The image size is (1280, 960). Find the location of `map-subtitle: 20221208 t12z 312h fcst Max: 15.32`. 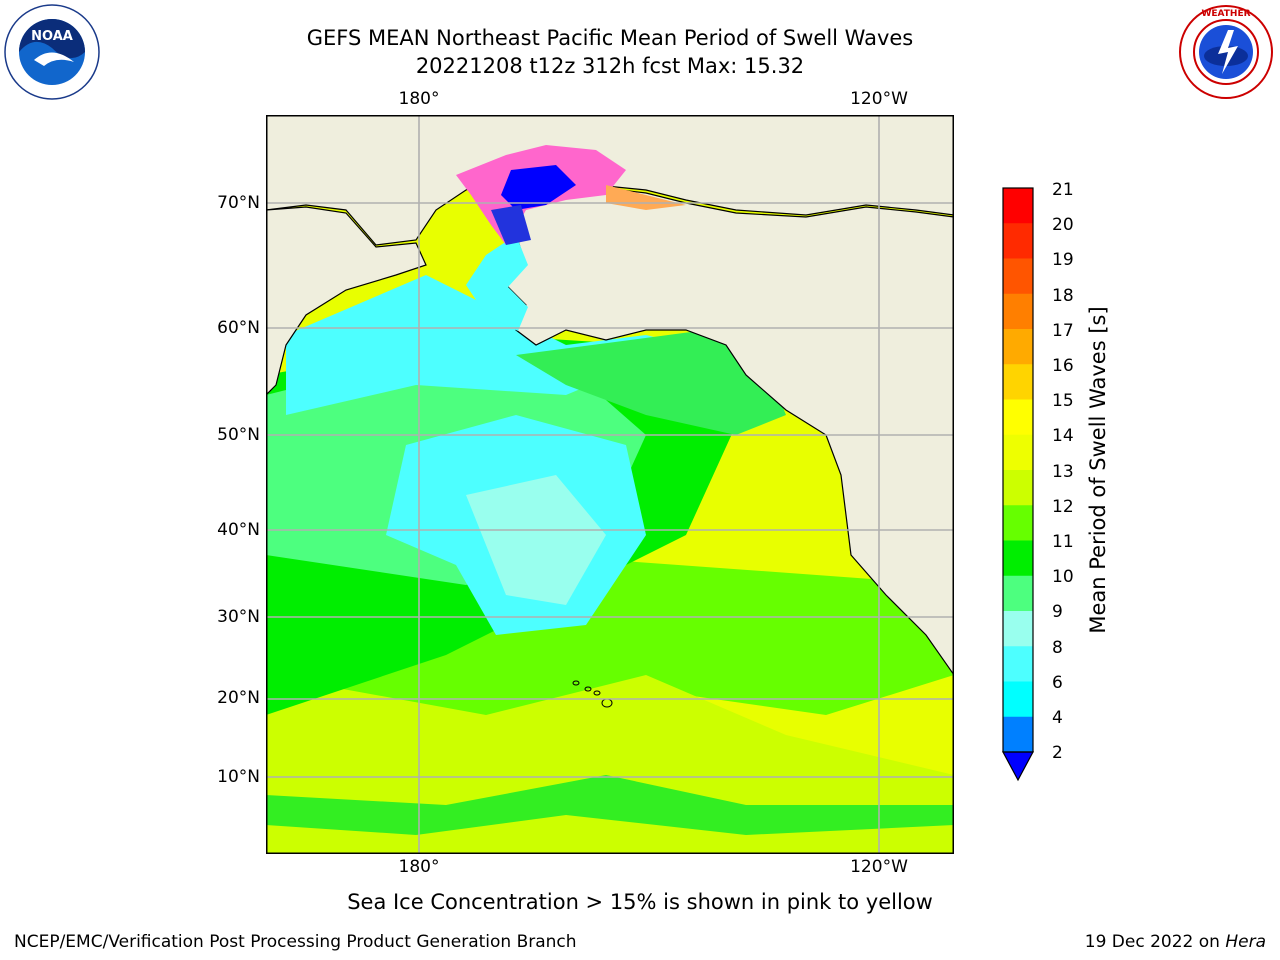

map-subtitle: 20221208 t12z 312h fcst Max: 15.32 is located at coordinates (610, 66).